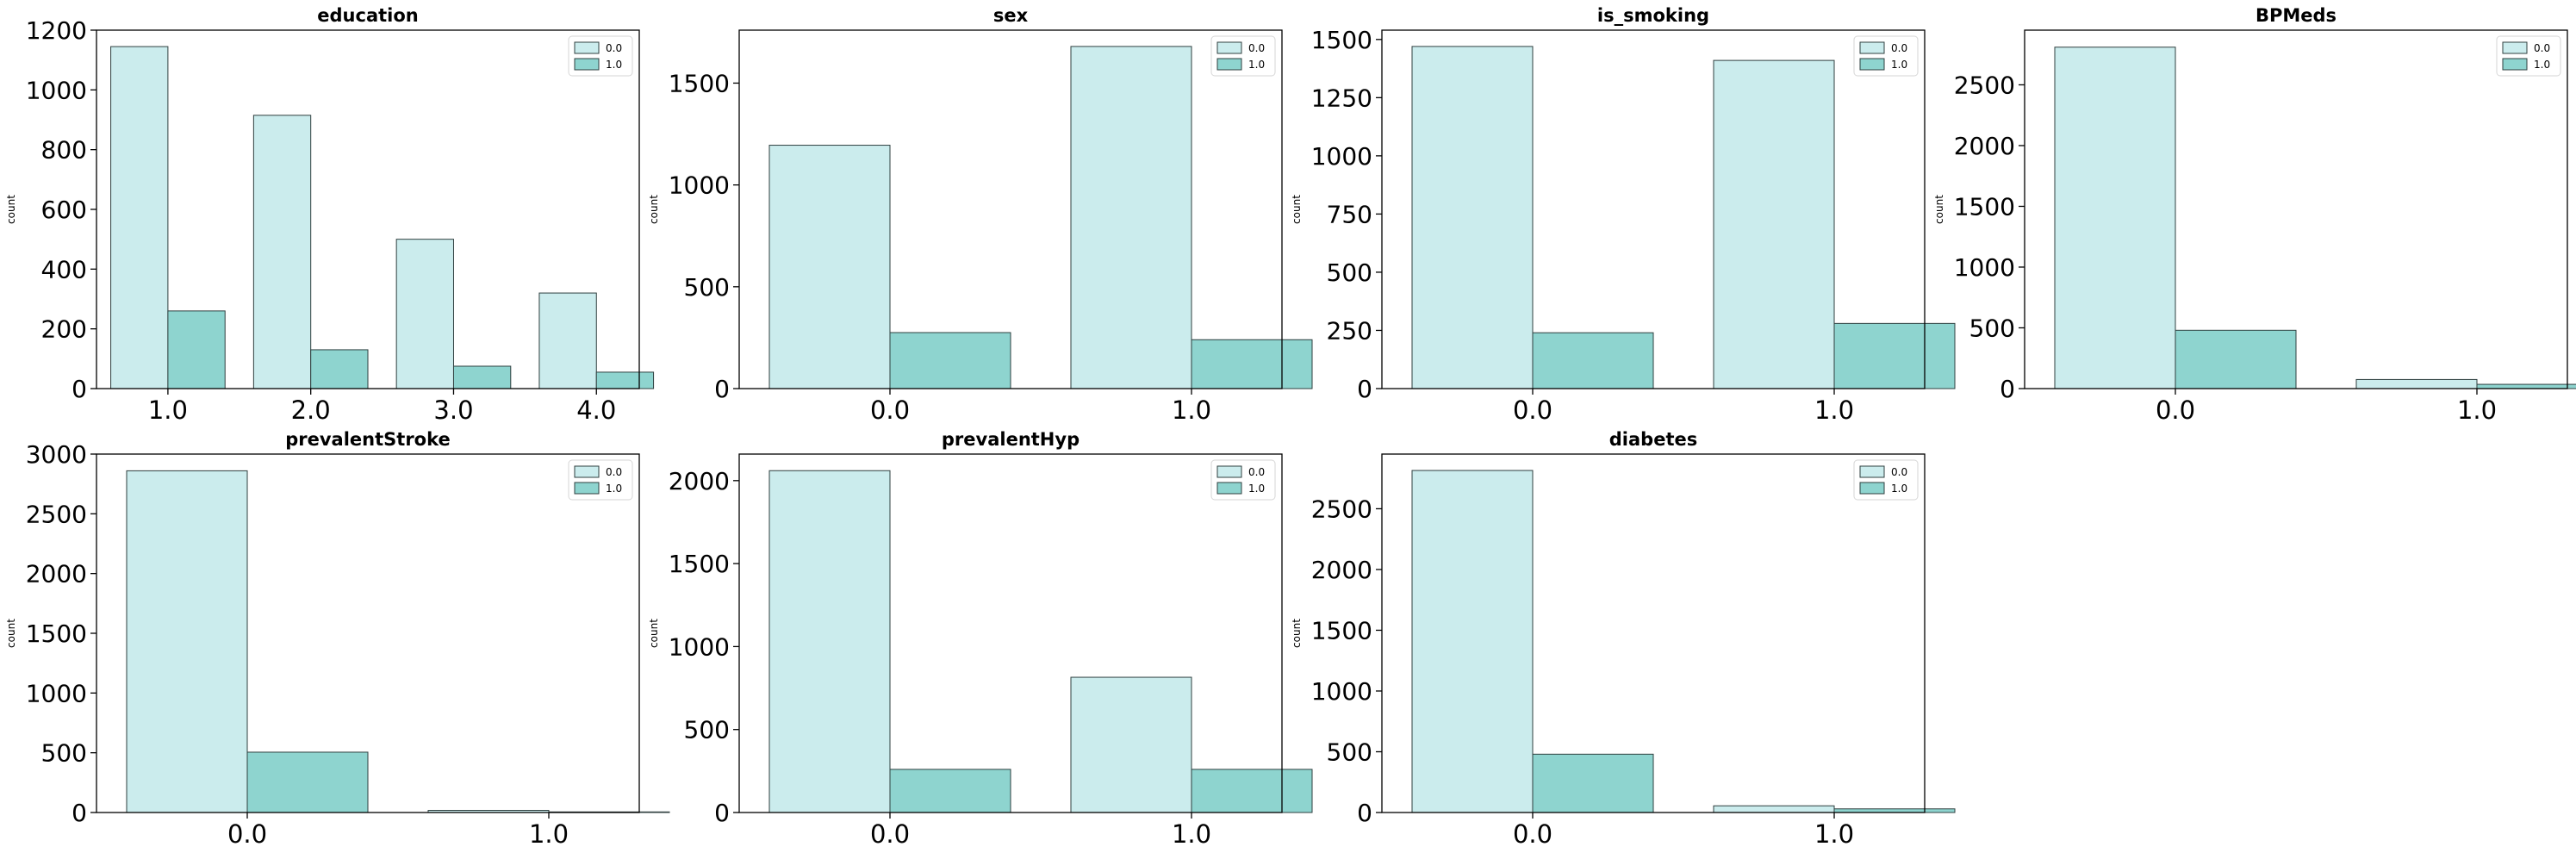  Describe the element at coordinates (311, 410) in the screenshot. I see `x-tick-label: 2.0` at that location.